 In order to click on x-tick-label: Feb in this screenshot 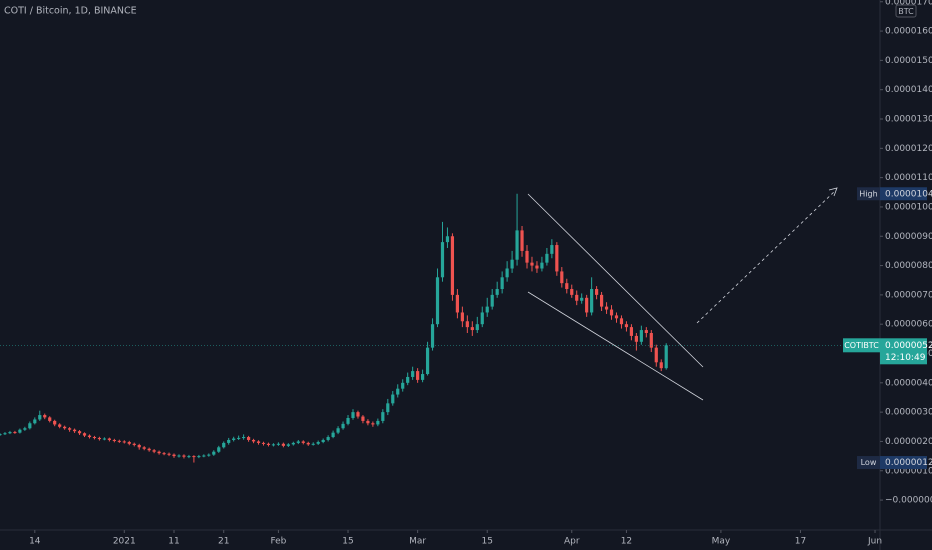, I will do `click(278, 542)`.